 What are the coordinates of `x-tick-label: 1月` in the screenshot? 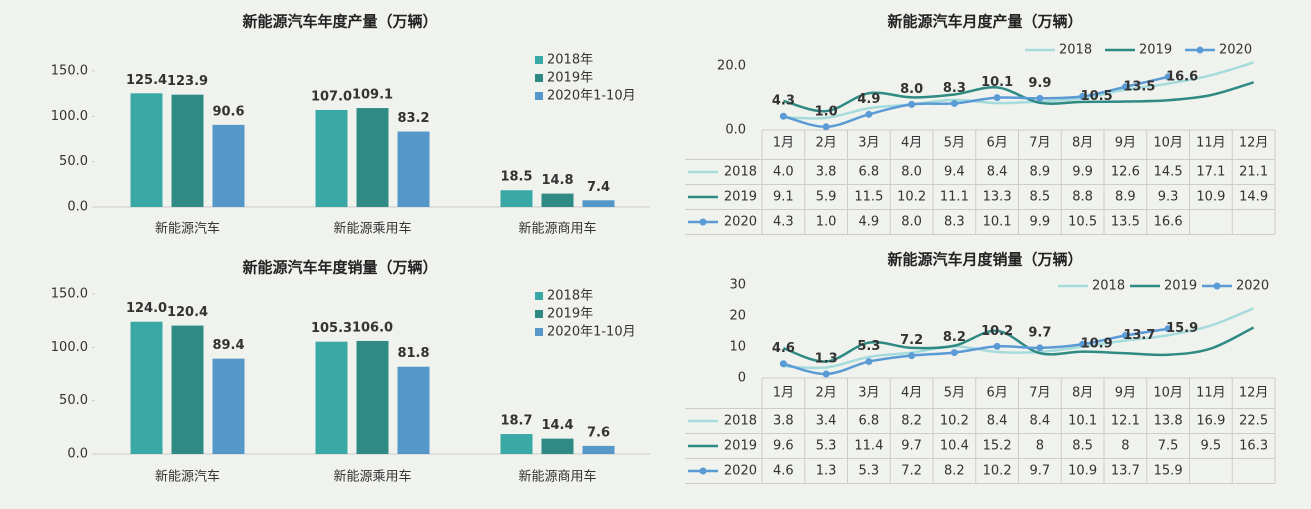 It's located at (783, 393).